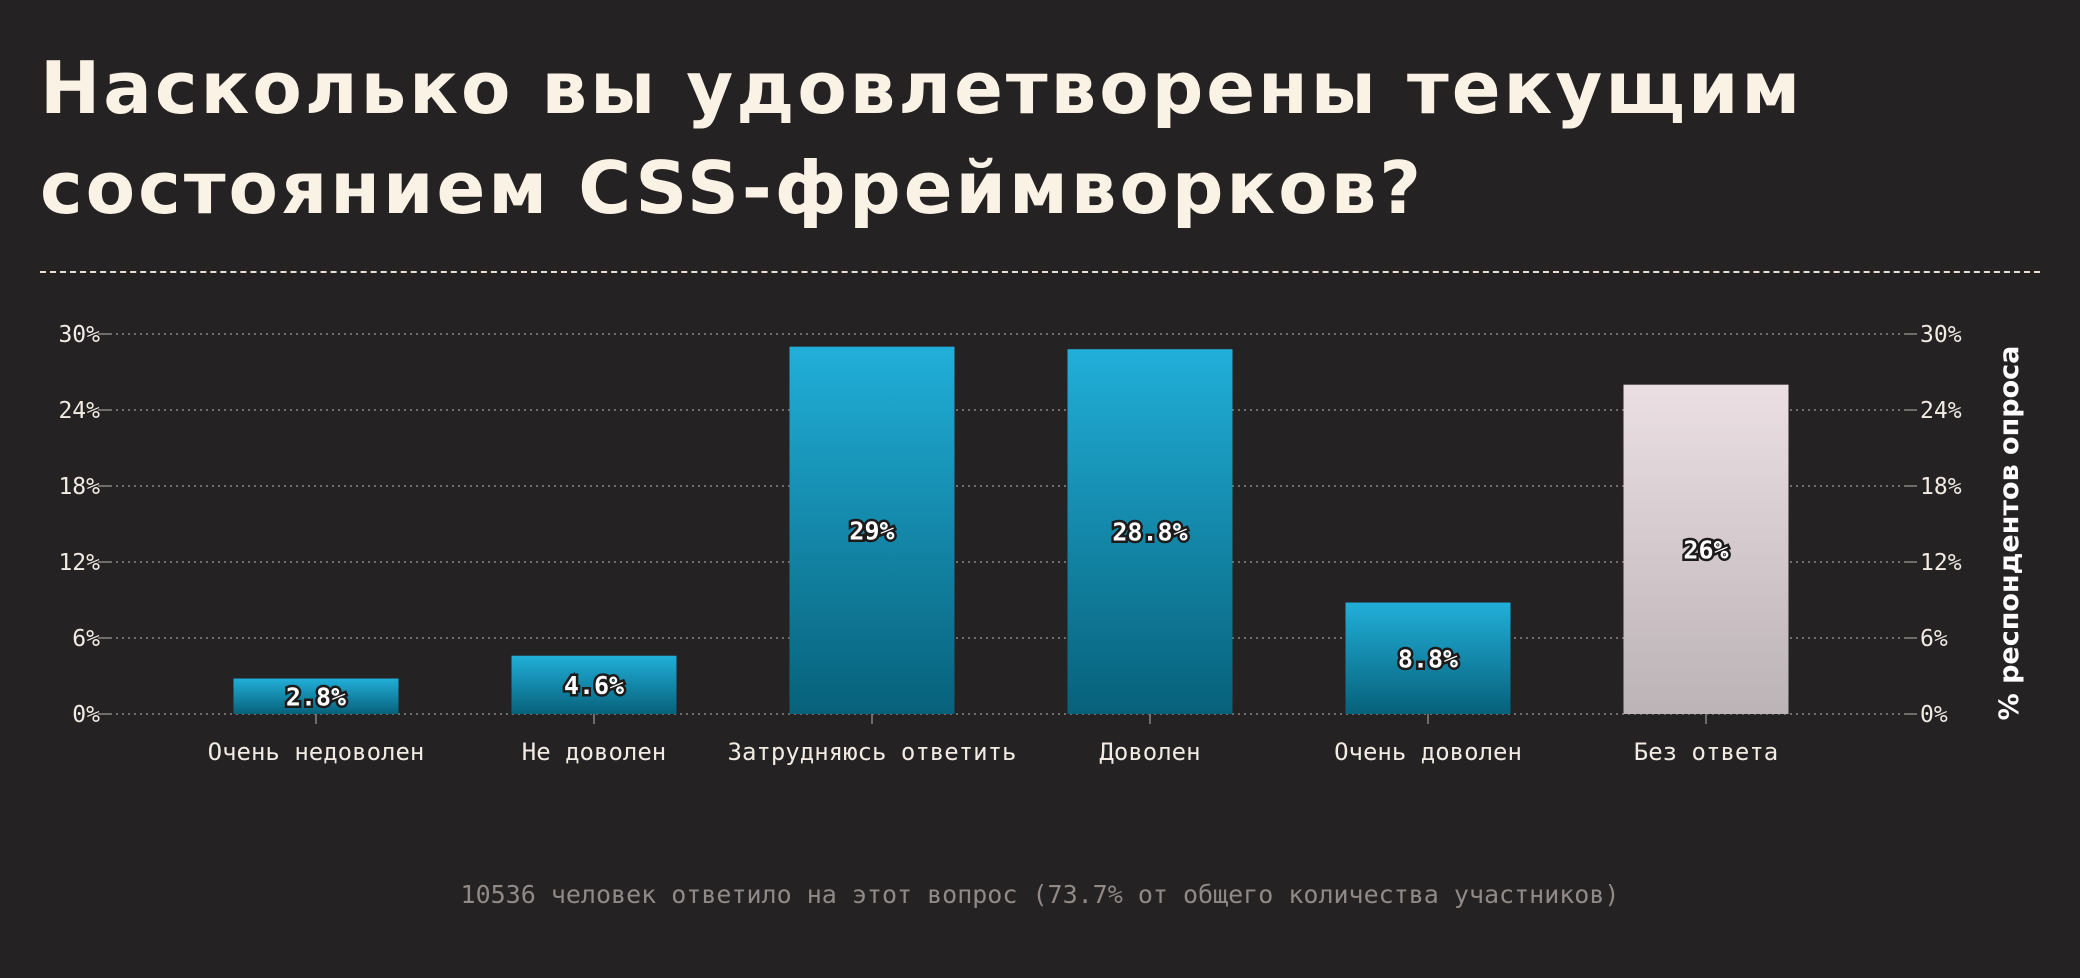  Describe the element at coordinates (872, 752) in the screenshot. I see `x-category-label: Затрудняюсь ответить` at that location.